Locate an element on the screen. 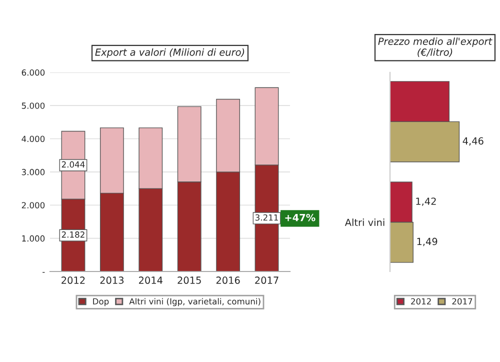  x-tick-label: 2012 is located at coordinates (73, 280).